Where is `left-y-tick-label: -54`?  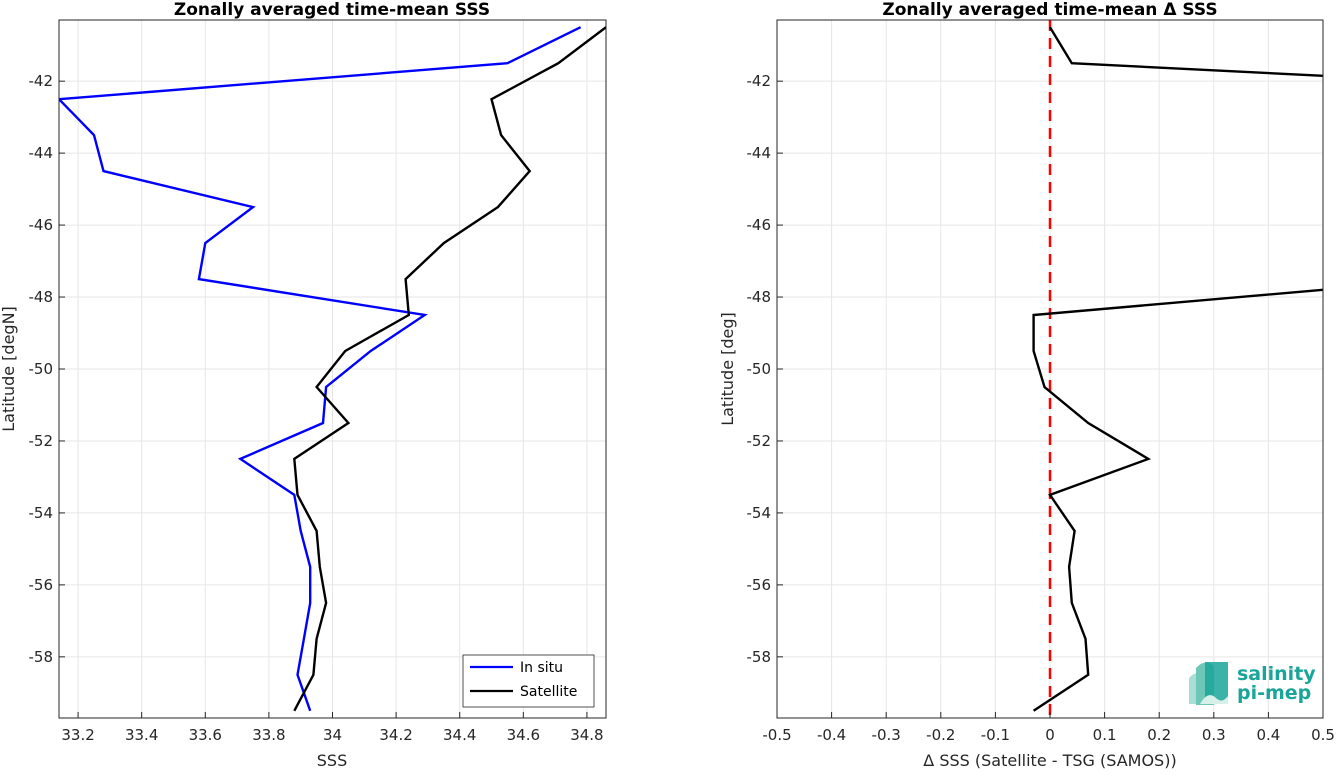
left-y-tick-label: -54 is located at coordinates (41, 513).